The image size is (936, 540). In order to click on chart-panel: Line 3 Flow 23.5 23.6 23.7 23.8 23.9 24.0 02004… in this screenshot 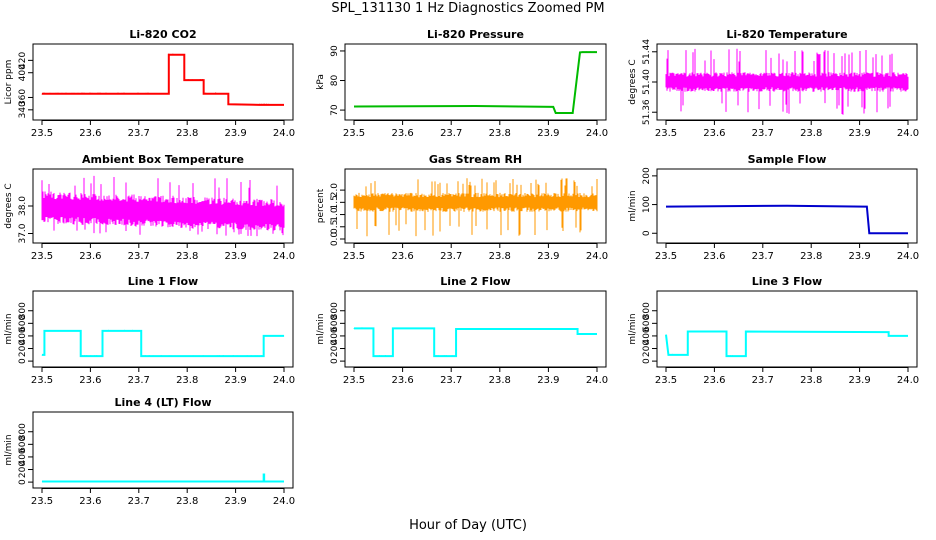, I will do `click(773, 330)`.